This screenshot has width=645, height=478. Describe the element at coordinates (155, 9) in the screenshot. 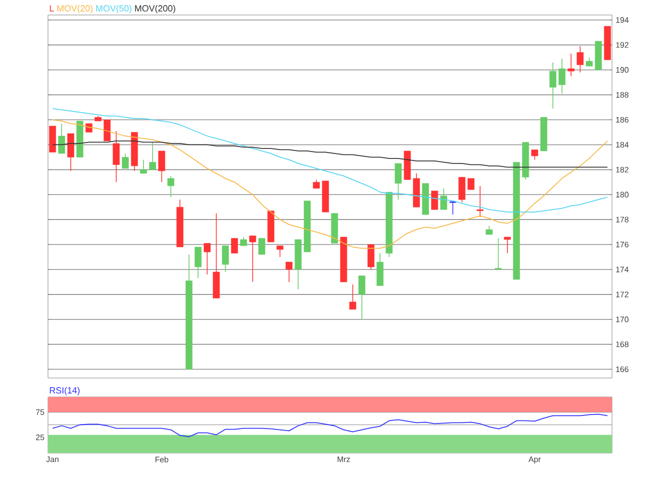

I see `text: MOV(200)` at that location.